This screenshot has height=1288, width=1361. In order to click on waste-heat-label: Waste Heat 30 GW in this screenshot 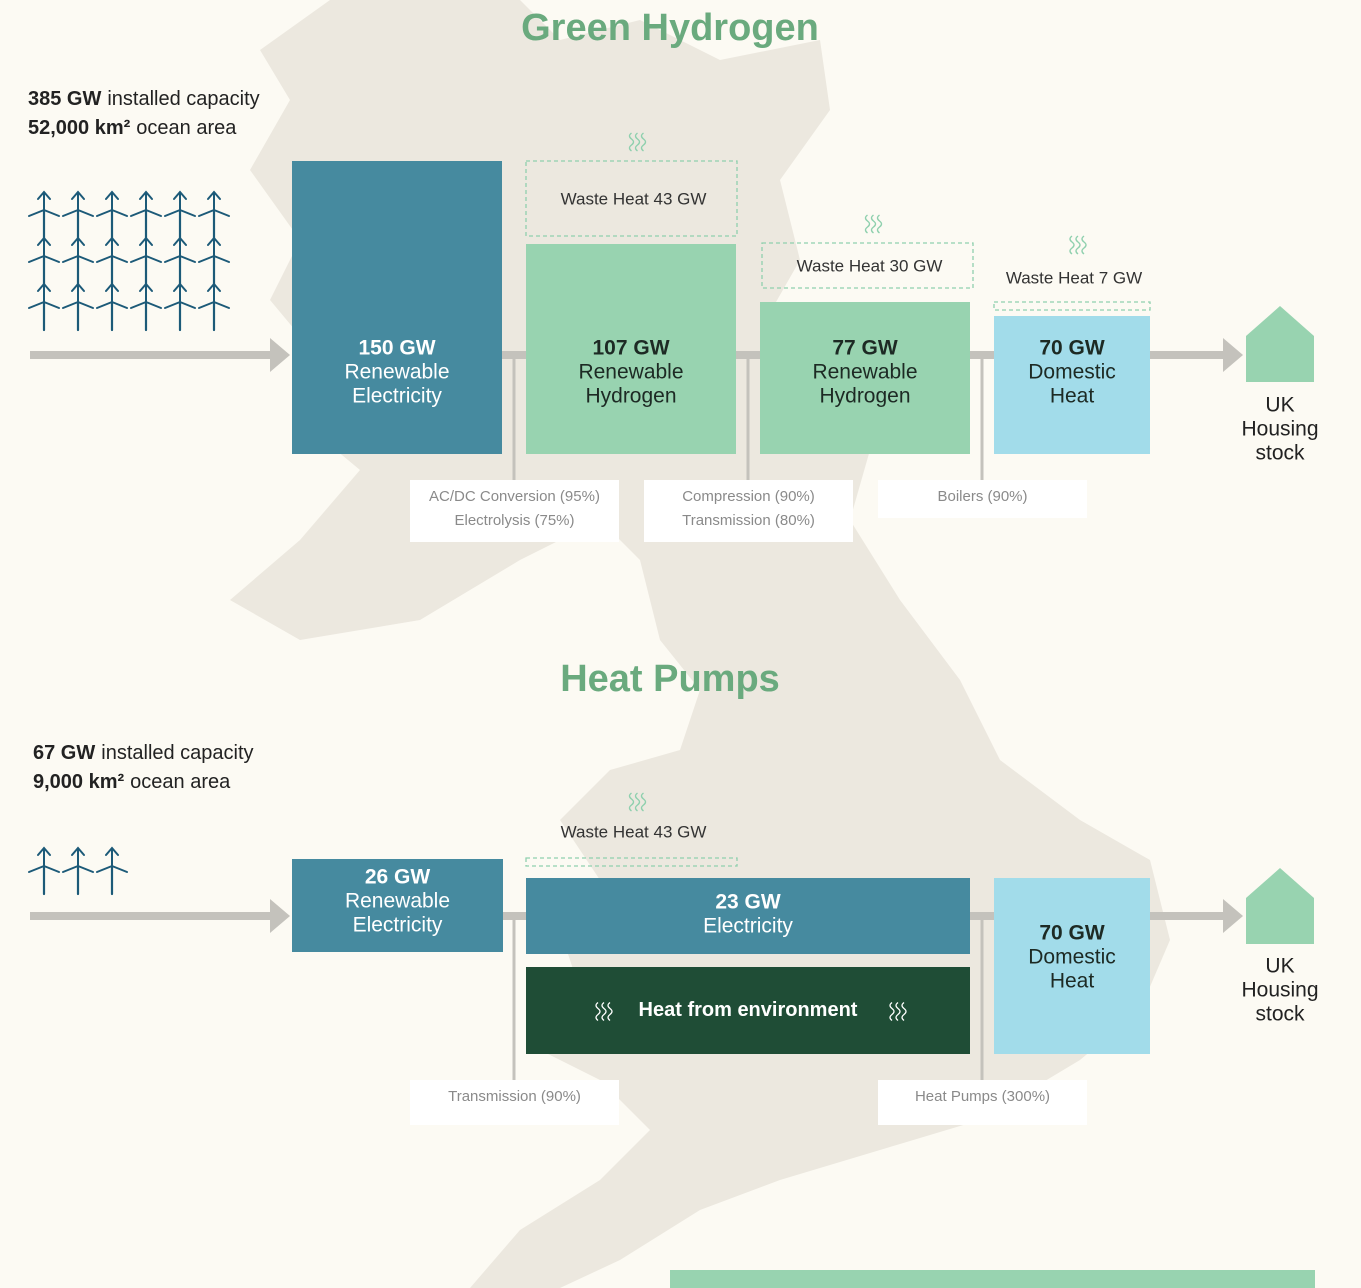, I will do `click(870, 265)`.